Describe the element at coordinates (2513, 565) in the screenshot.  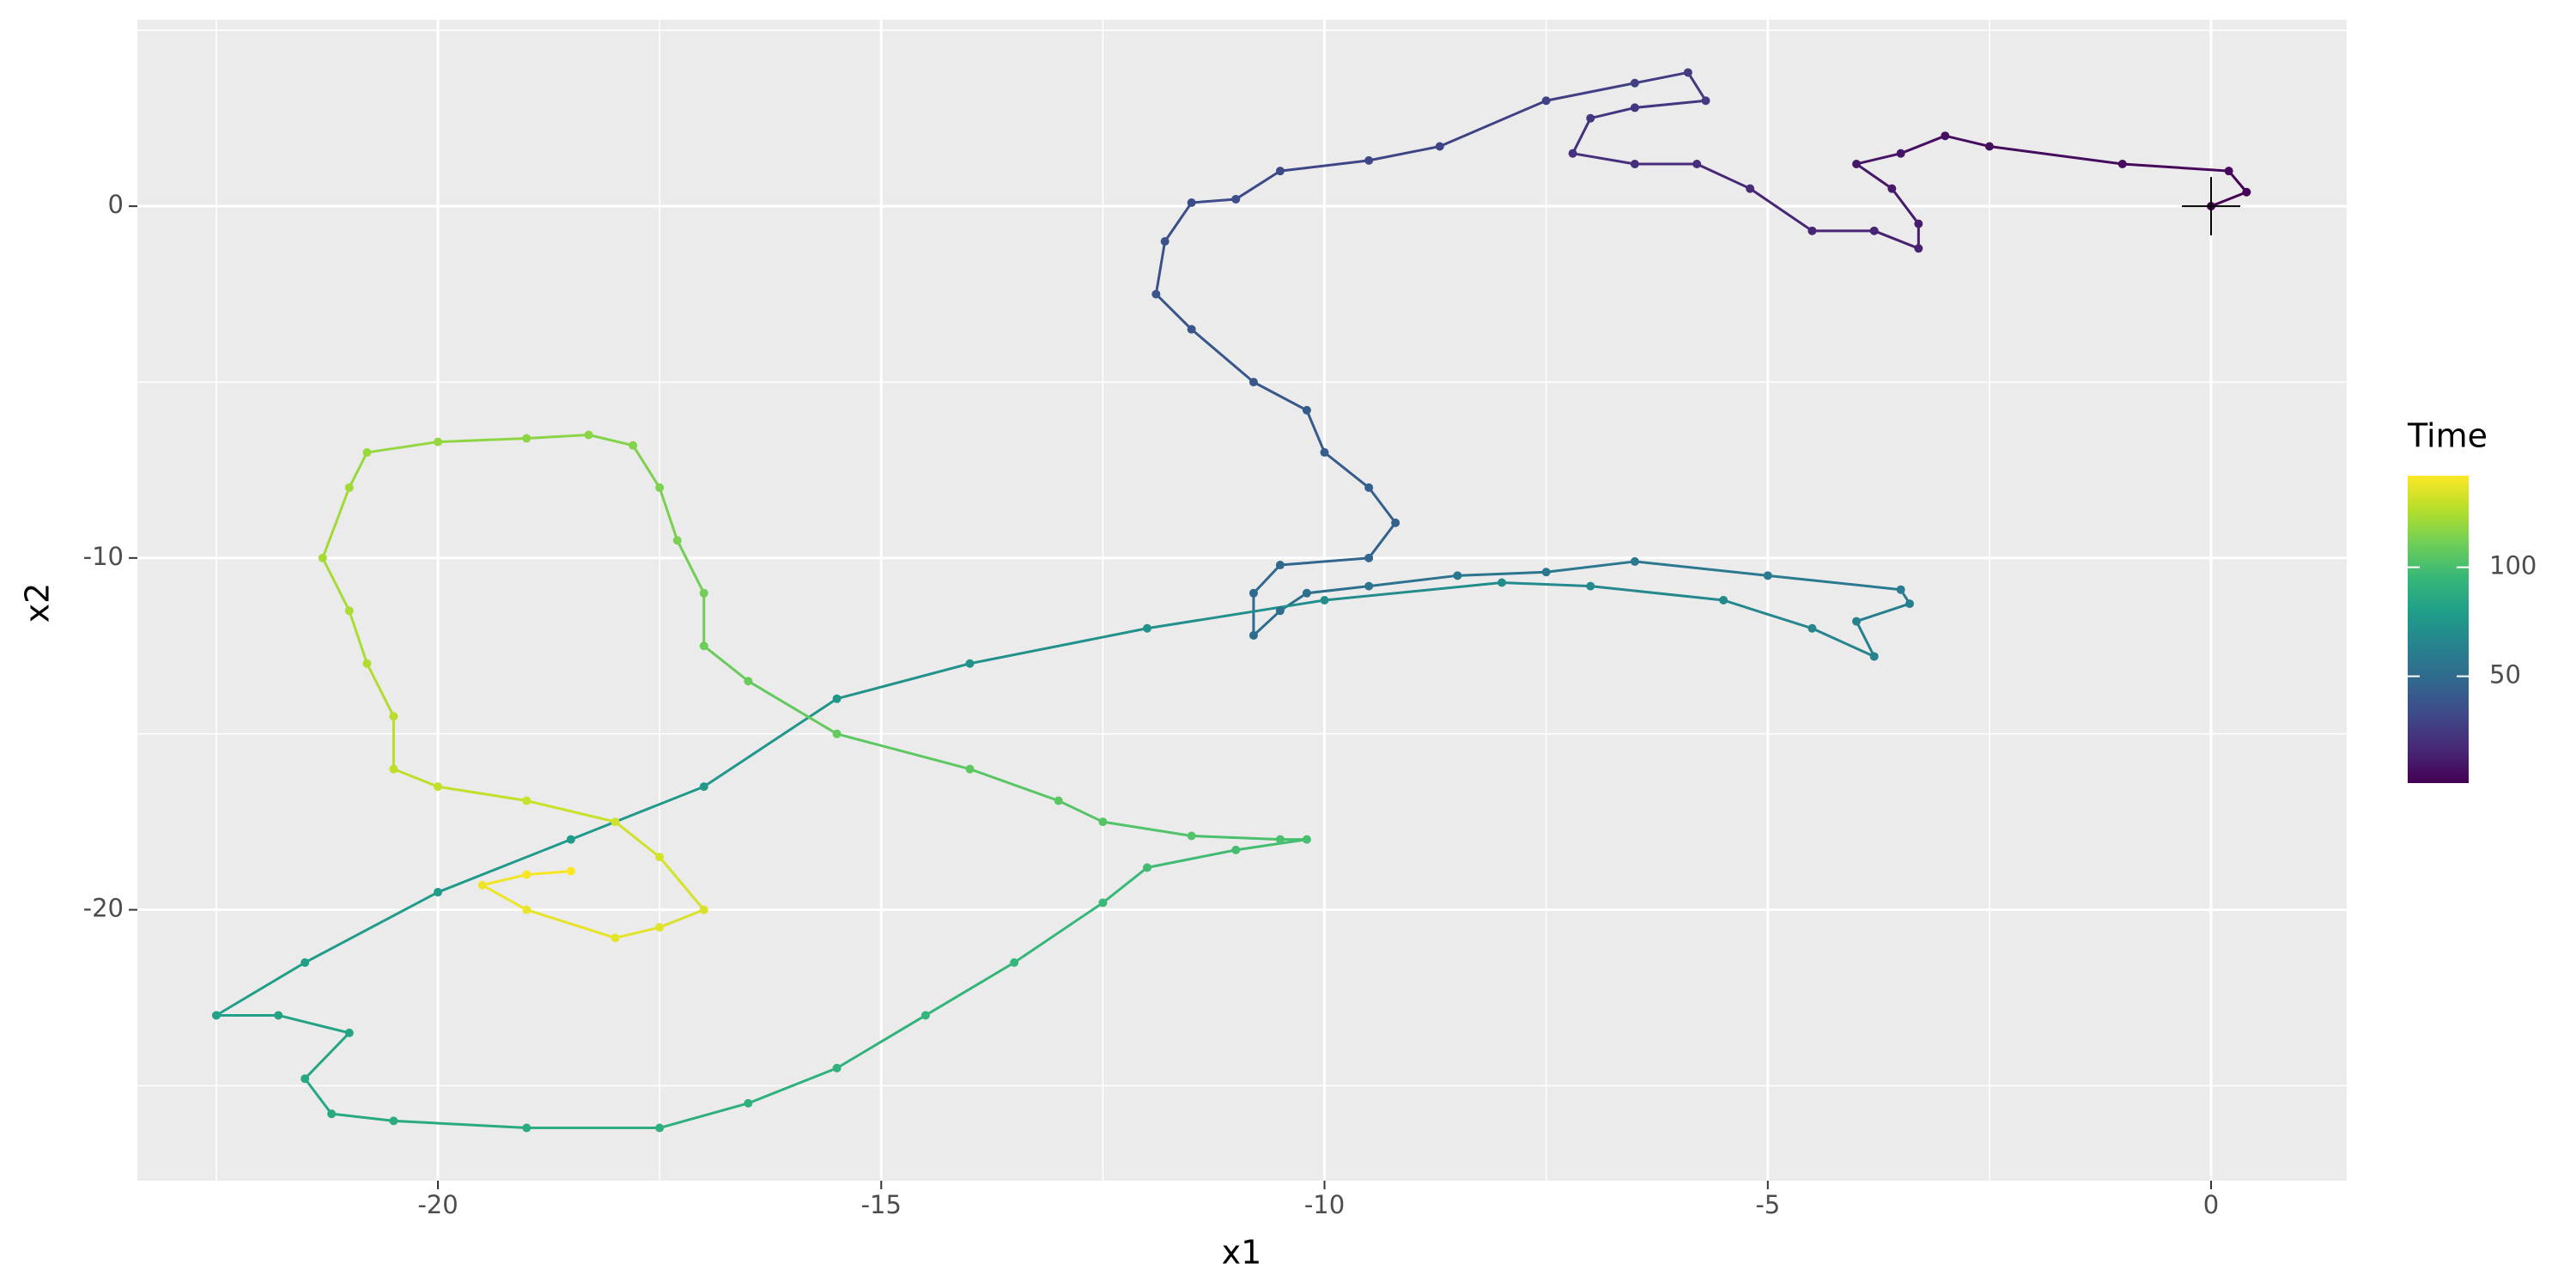
I see `colorbar-tick-label: 100` at that location.